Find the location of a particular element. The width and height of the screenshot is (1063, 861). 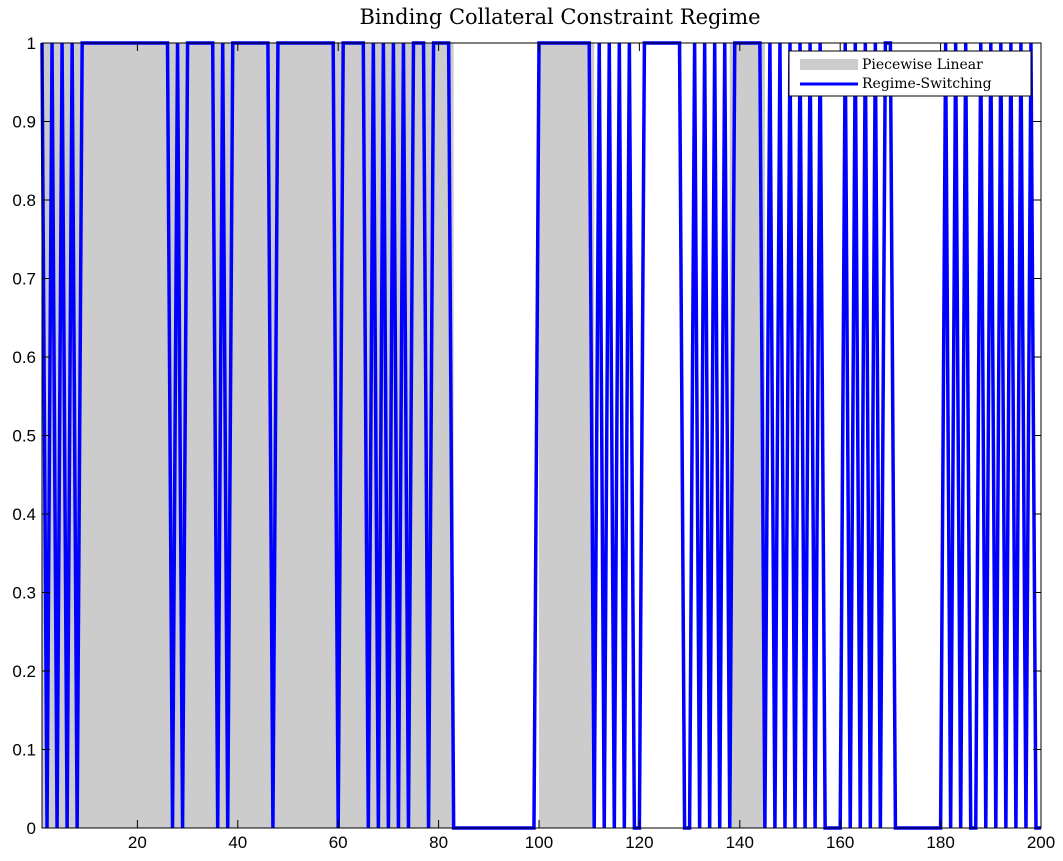

x-tick-label: 60 is located at coordinates (338, 842).